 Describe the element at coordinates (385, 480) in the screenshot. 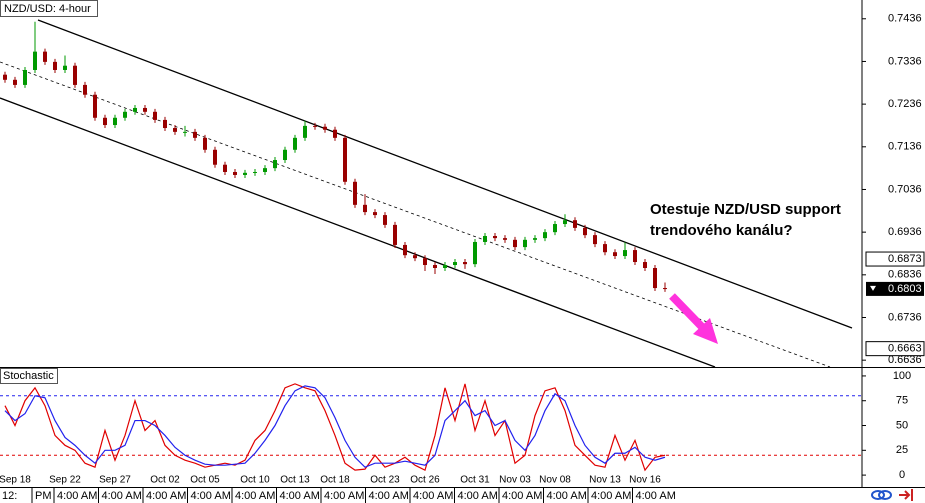

I see `x-tick-label: Oct 23` at that location.